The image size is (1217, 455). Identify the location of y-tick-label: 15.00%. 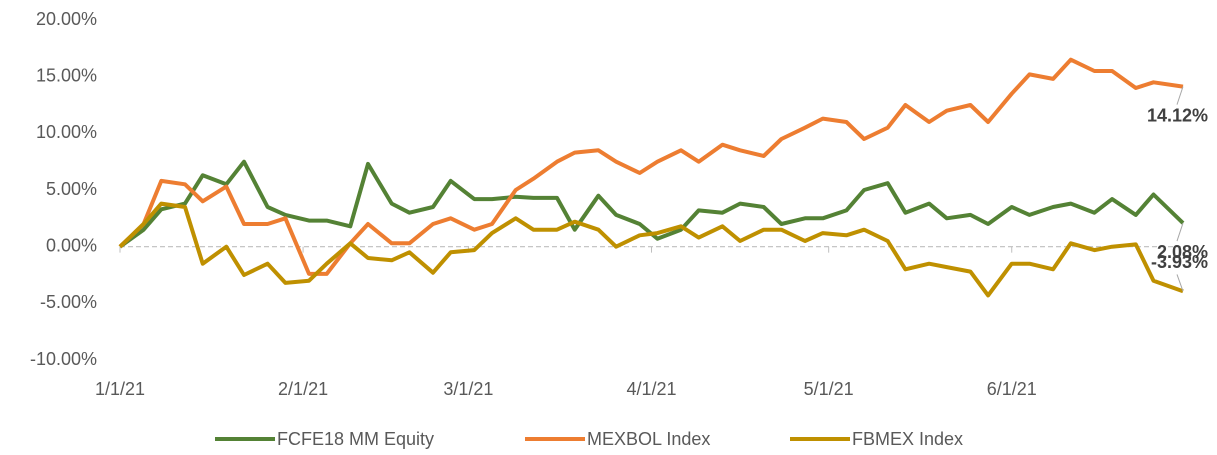
(66, 75).